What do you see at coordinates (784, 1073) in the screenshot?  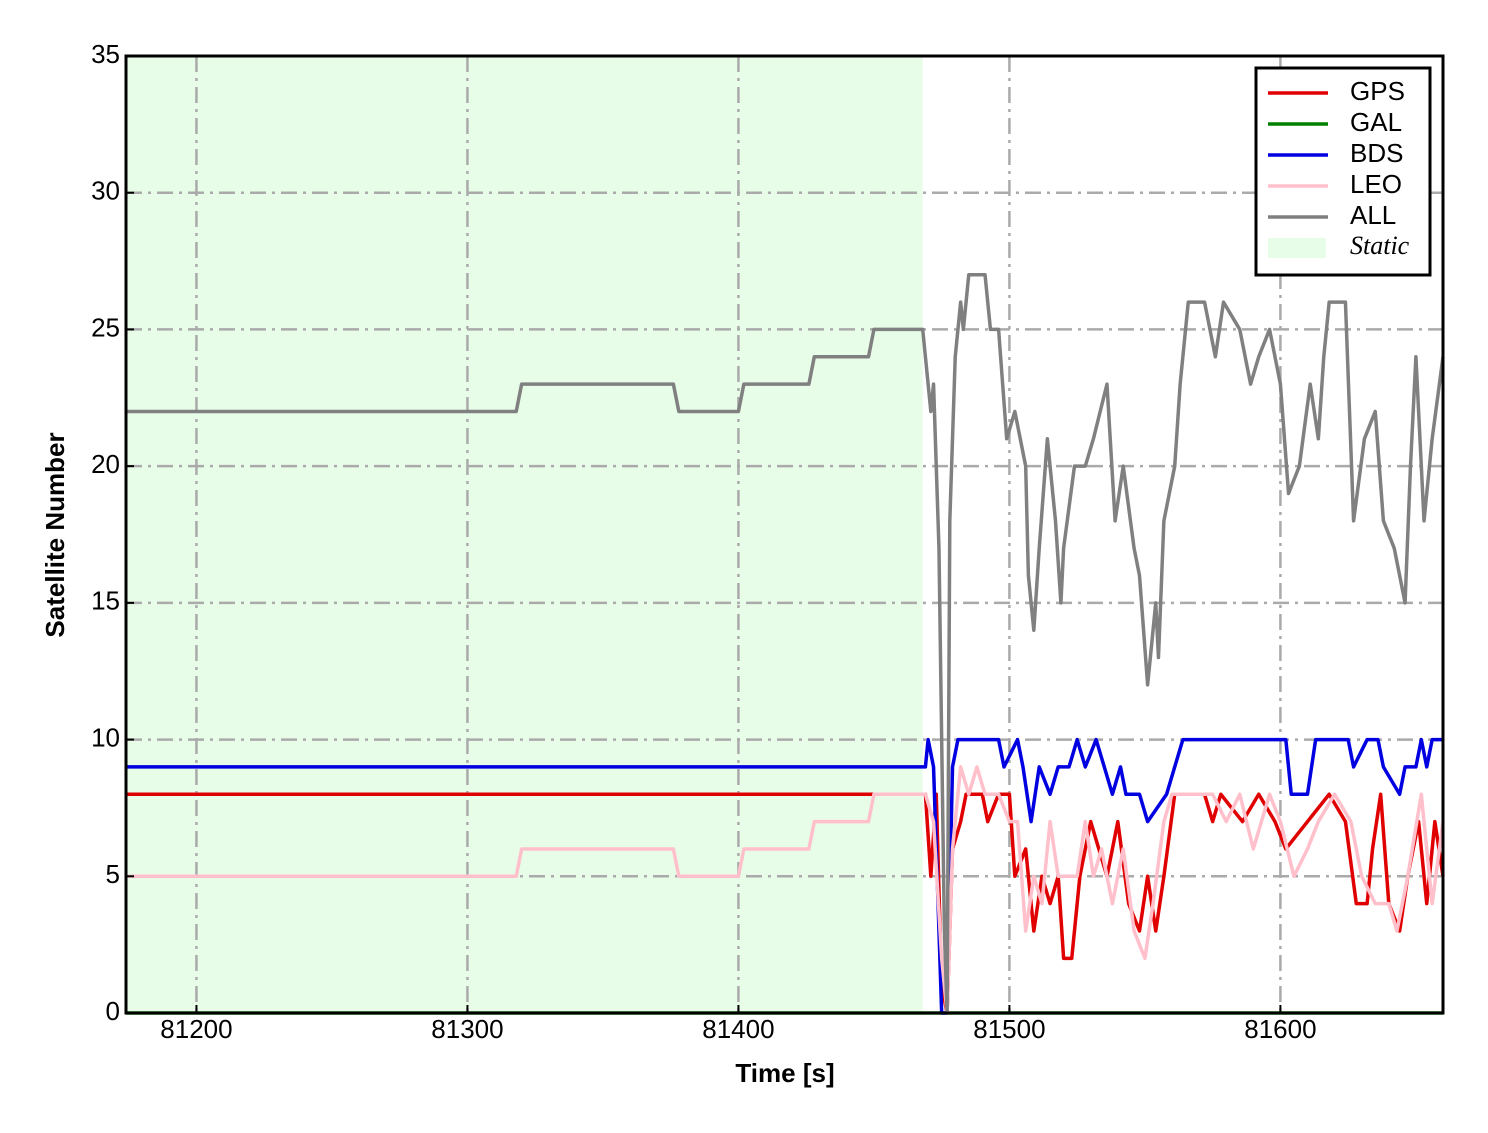 I see `x-axis-label: Time [s]` at bounding box center [784, 1073].